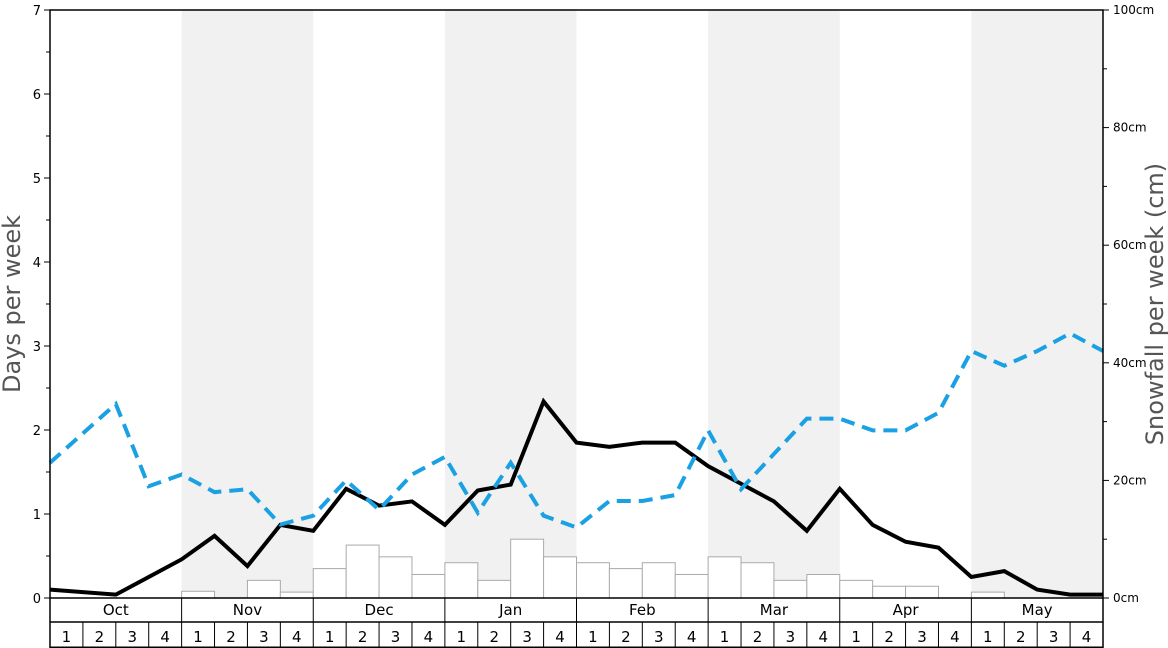 The height and width of the screenshot is (648, 1168). I want to click on right-tick-label: 60cm, so click(1130, 245).